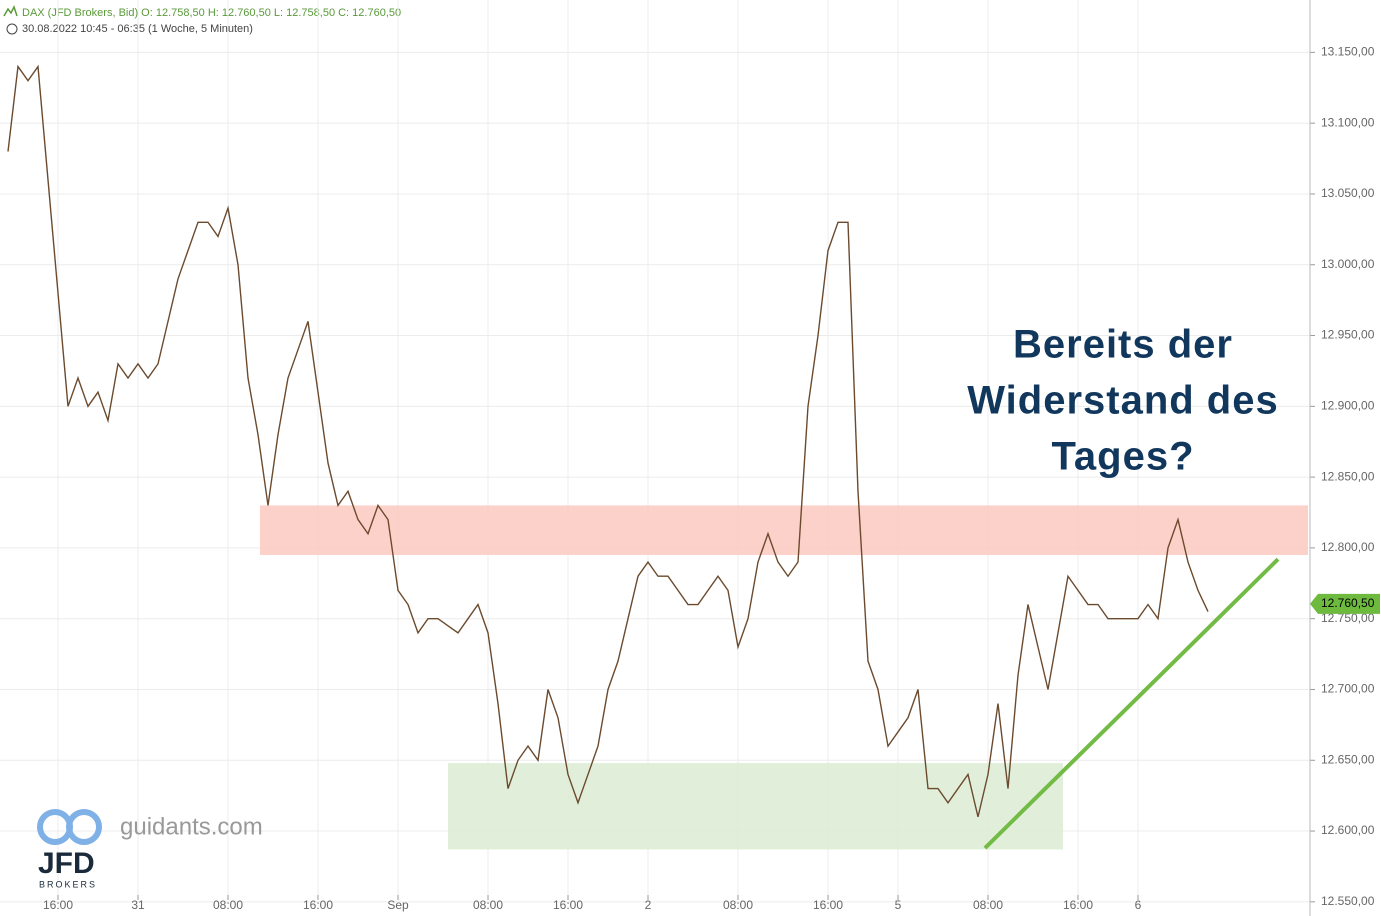 The height and width of the screenshot is (916, 1381). I want to click on y-tick-label: 13.150,00, so click(1348, 52).